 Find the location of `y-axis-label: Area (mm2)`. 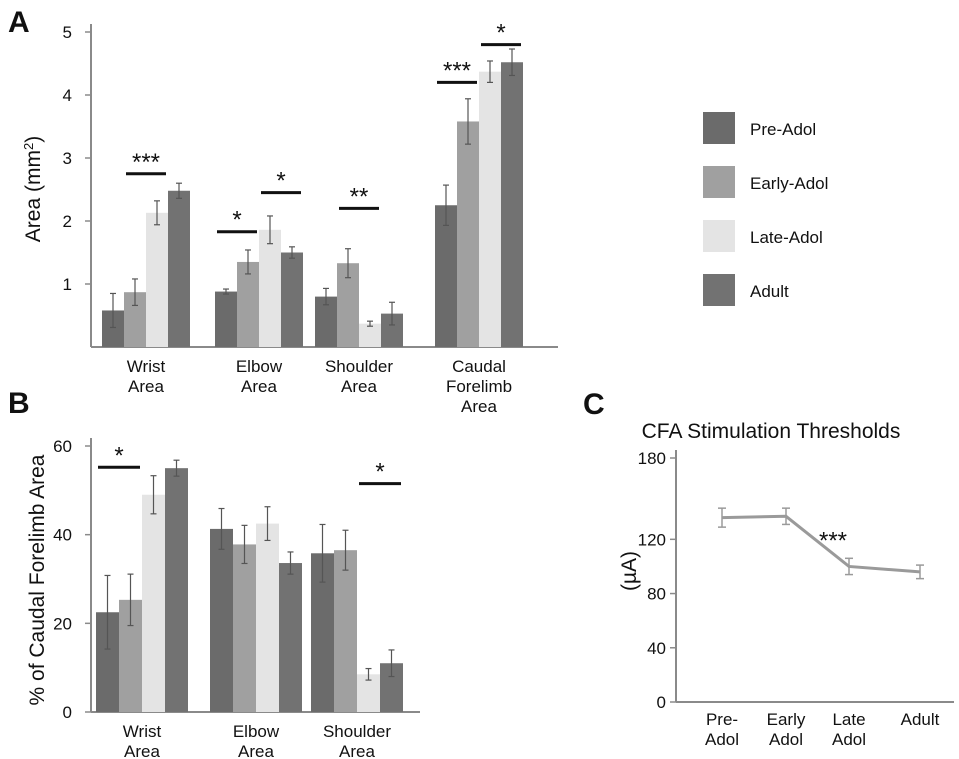

y-axis-label: Area (mm2) is located at coordinates (33, 189).